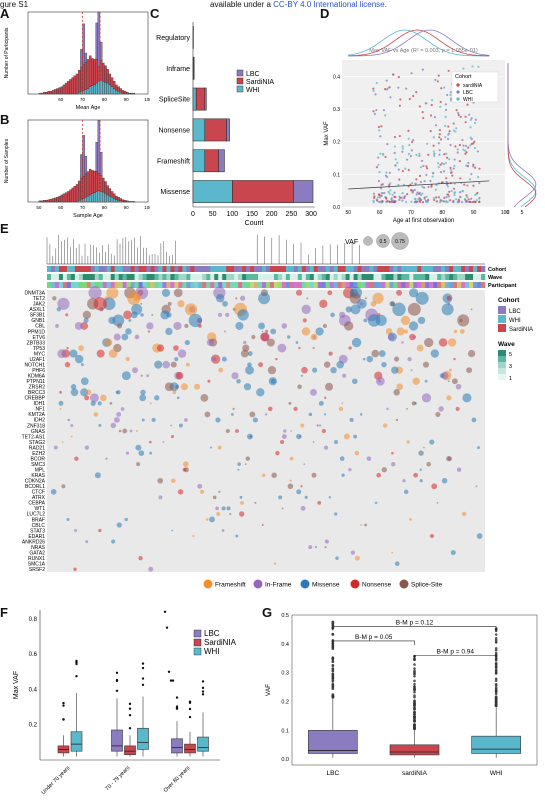 The image size is (545, 800). I want to click on gene-label: RAD21, so click(37, 448).